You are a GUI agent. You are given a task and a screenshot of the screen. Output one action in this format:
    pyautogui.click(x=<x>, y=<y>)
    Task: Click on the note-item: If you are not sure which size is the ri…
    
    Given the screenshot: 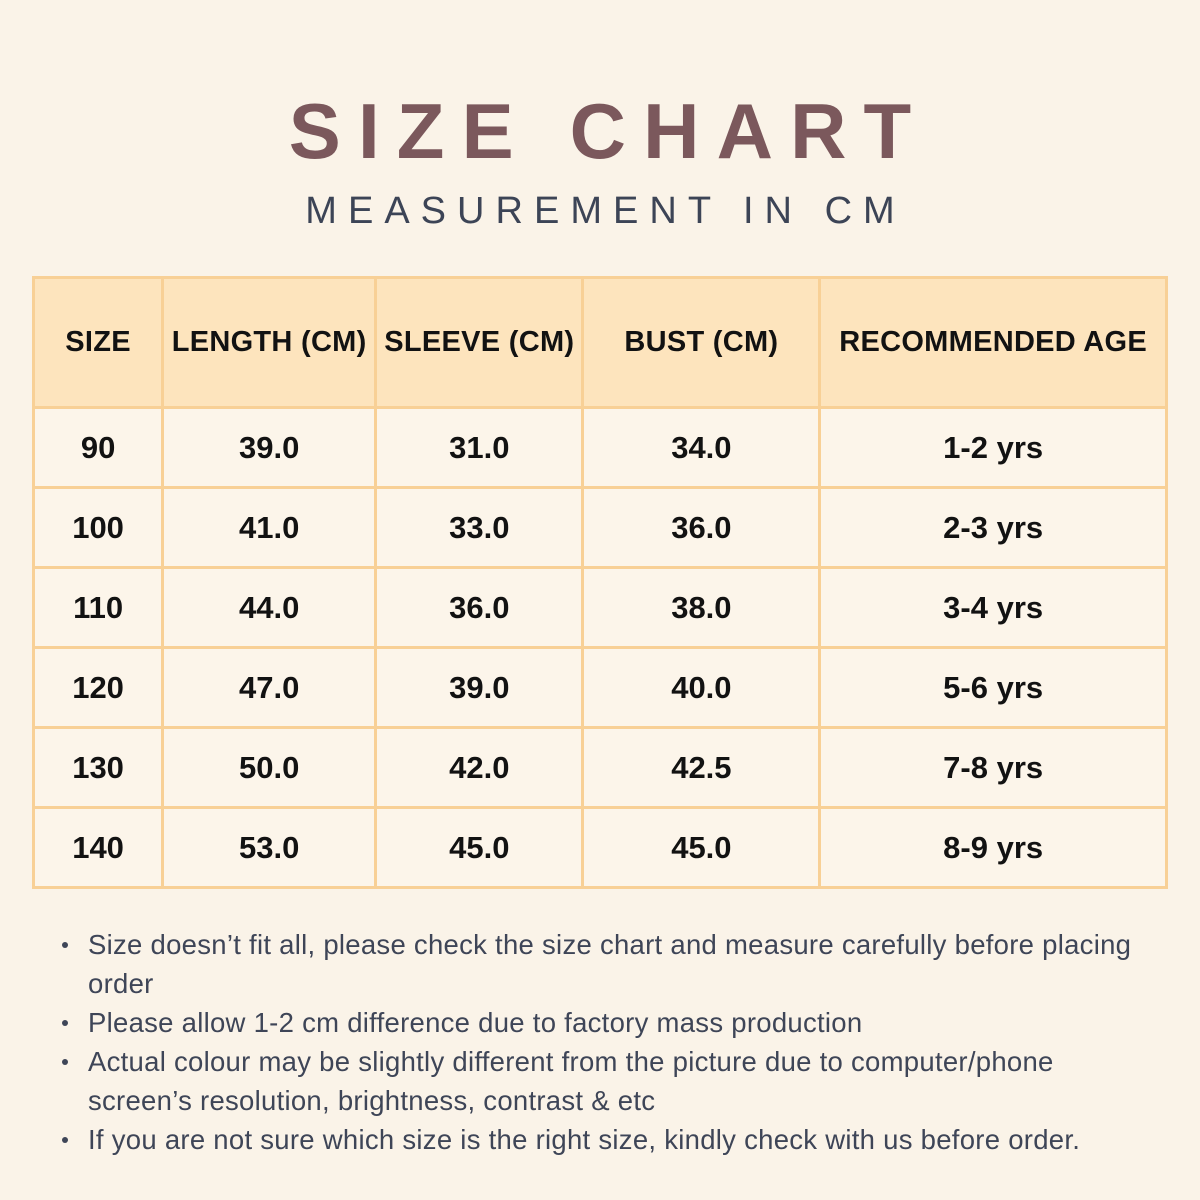 What is the action you would take?
    pyautogui.click(x=609, y=1139)
    